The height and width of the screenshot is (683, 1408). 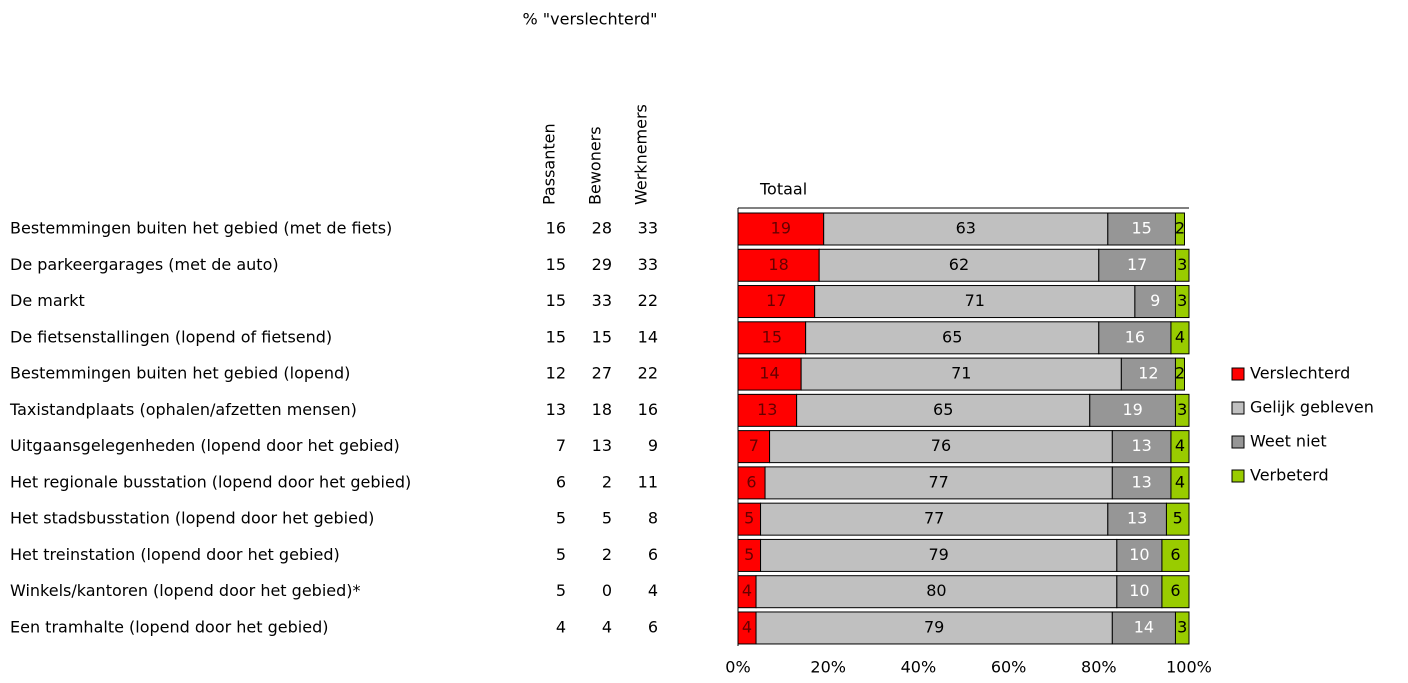 I want to click on x-tick-label: 20%, so click(x=828, y=667).